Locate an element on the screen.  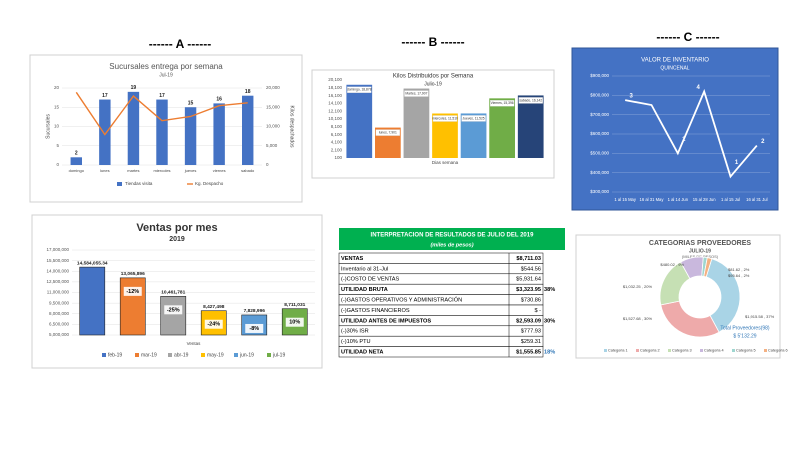
data-label: $480.02 , 9% is located at coordinates (672, 264).